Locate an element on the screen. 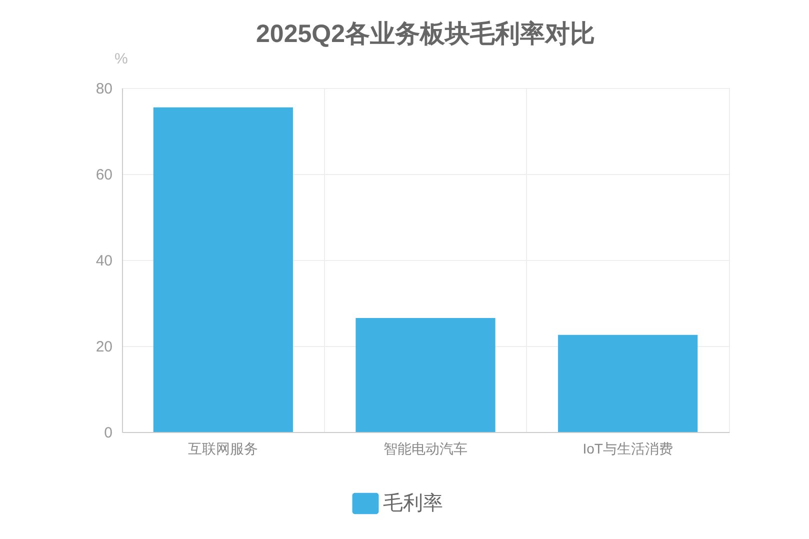 The width and height of the screenshot is (809, 539). chart-title: 2025Q2各业务板块毛利率对比 is located at coordinates (425, 34).